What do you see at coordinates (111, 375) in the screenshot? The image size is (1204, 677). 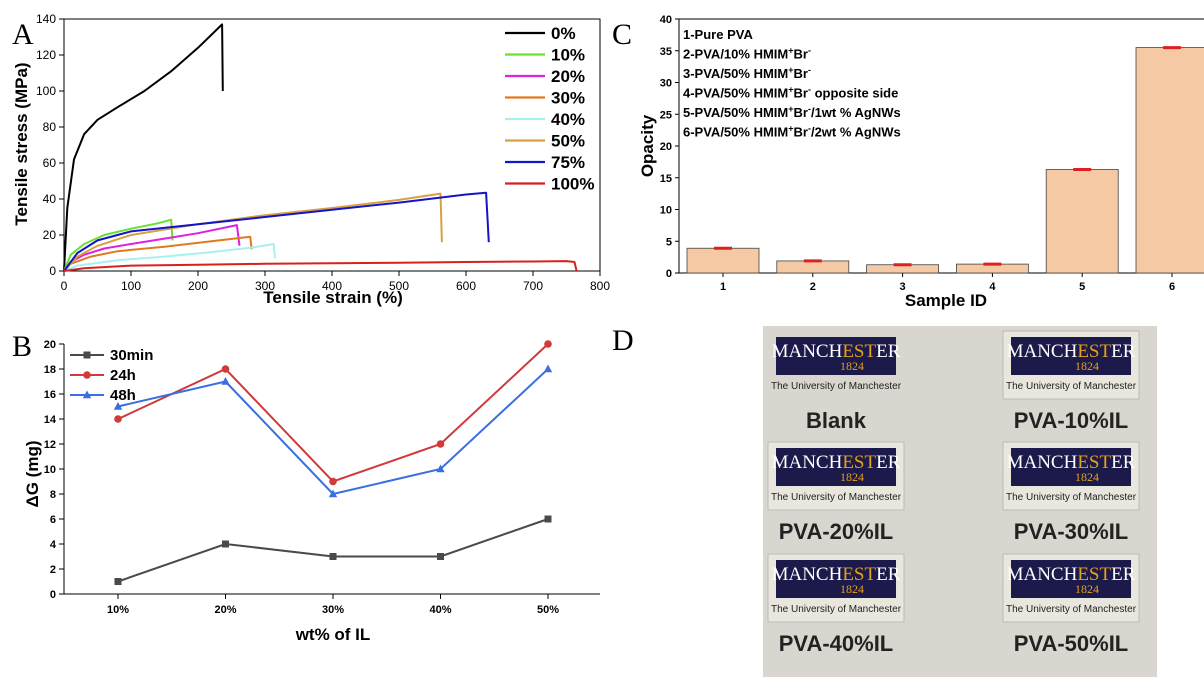 I see `panel-b-legend: 30min 24h 48h` at bounding box center [111, 375].